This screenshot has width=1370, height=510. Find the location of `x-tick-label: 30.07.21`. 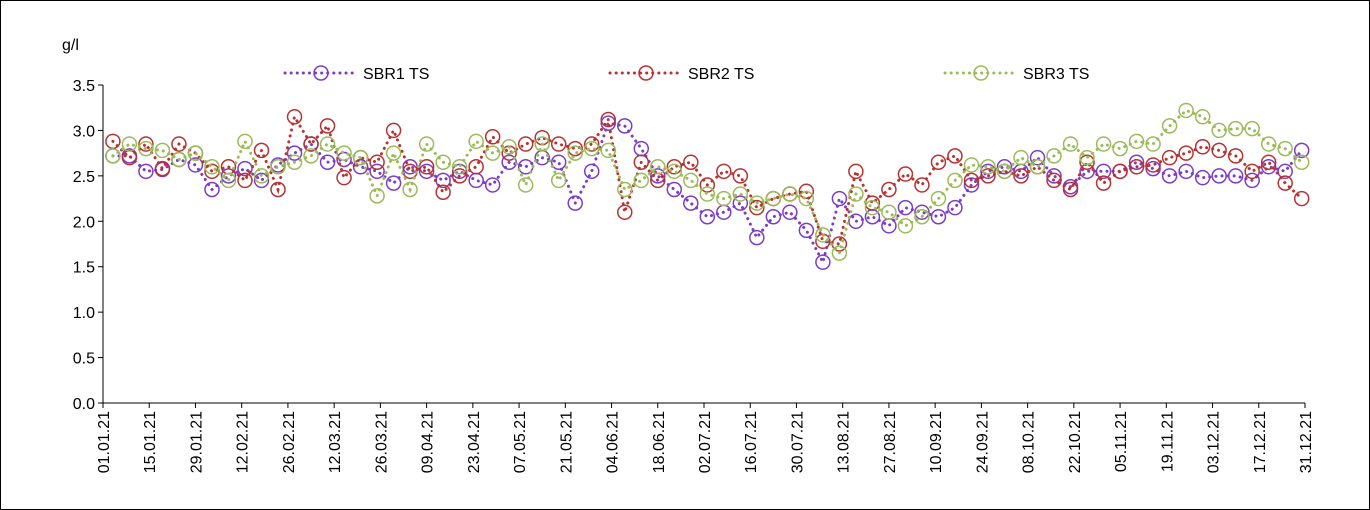

x-tick-label: 30.07.21 is located at coordinates (797, 442).